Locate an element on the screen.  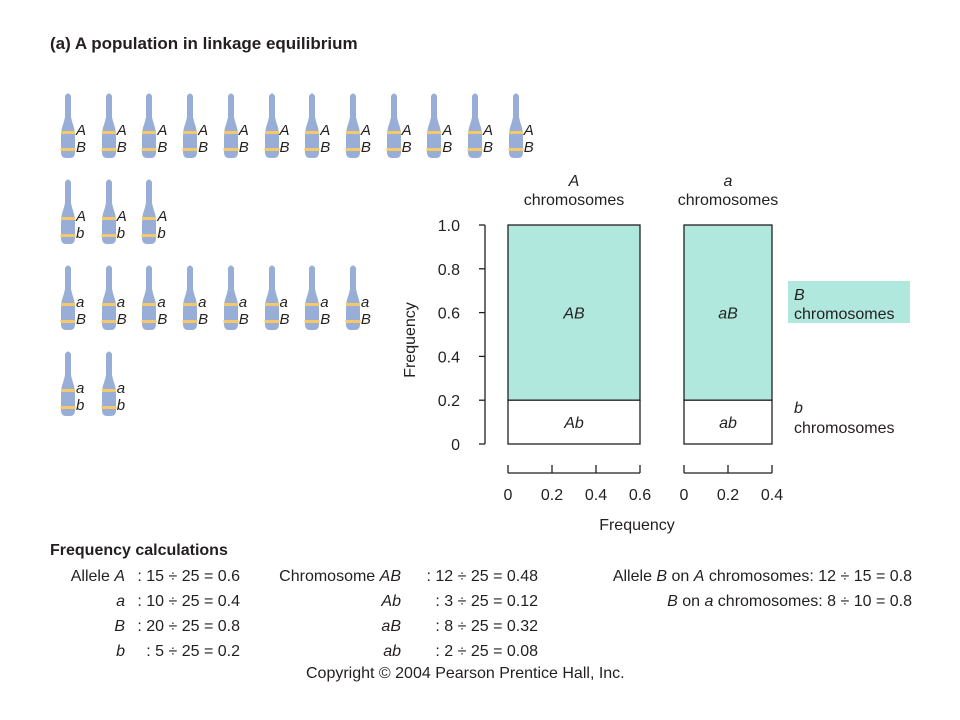
conditional-calc: Allele B on A chromosomes: 12 ÷ 15 = 0.8 is located at coordinates (762, 577).